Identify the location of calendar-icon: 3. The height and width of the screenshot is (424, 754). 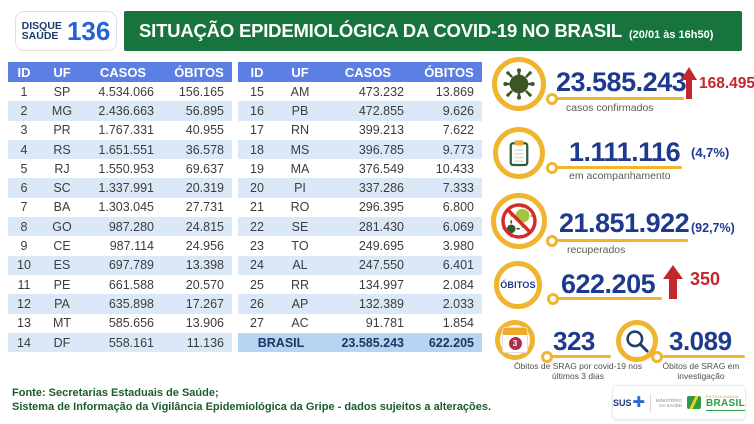
(515, 340).